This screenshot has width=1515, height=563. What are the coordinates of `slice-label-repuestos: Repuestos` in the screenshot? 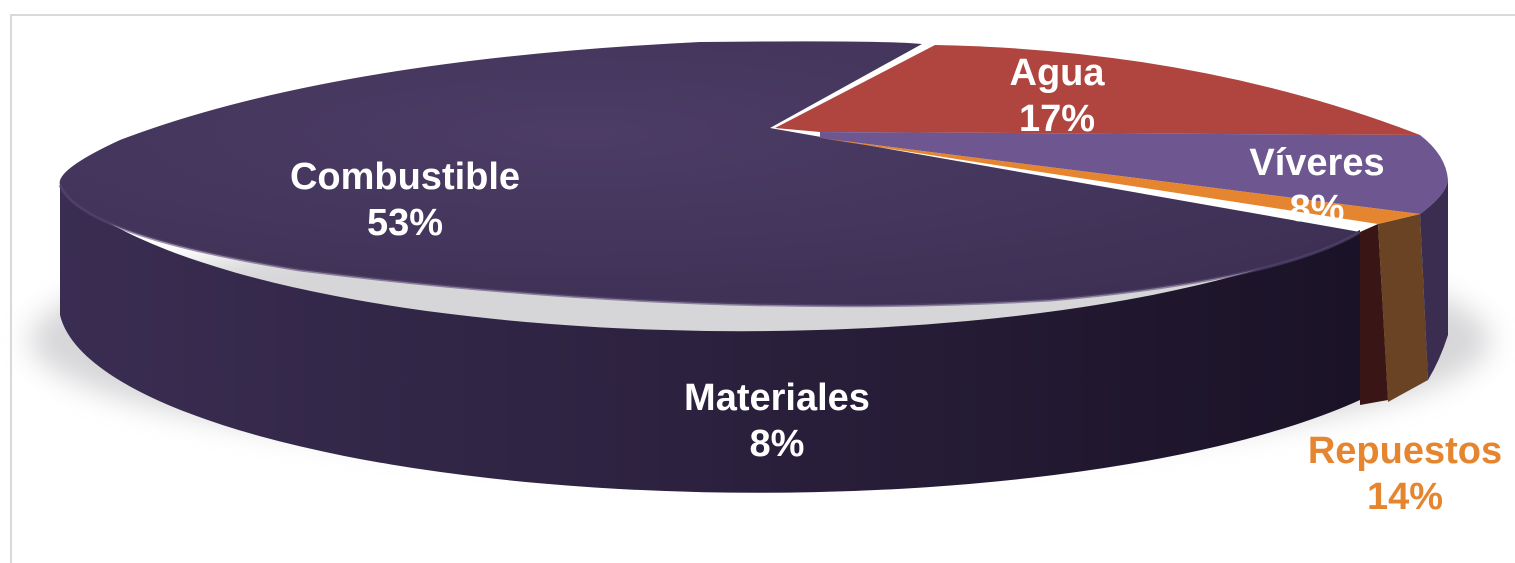 It's located at (1405, 451).